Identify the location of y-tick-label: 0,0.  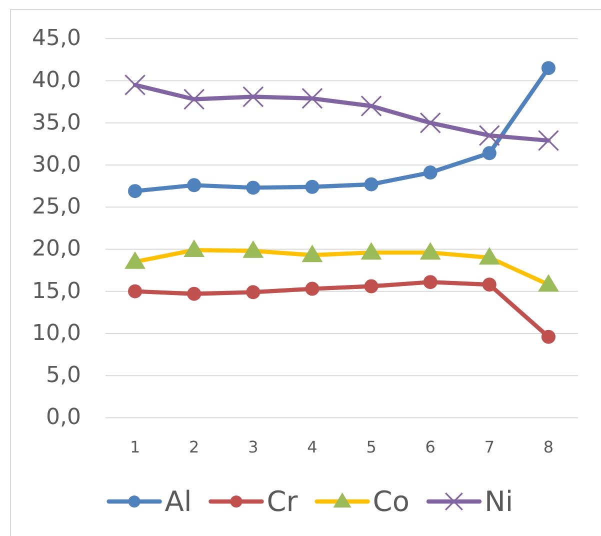
(63, 417).